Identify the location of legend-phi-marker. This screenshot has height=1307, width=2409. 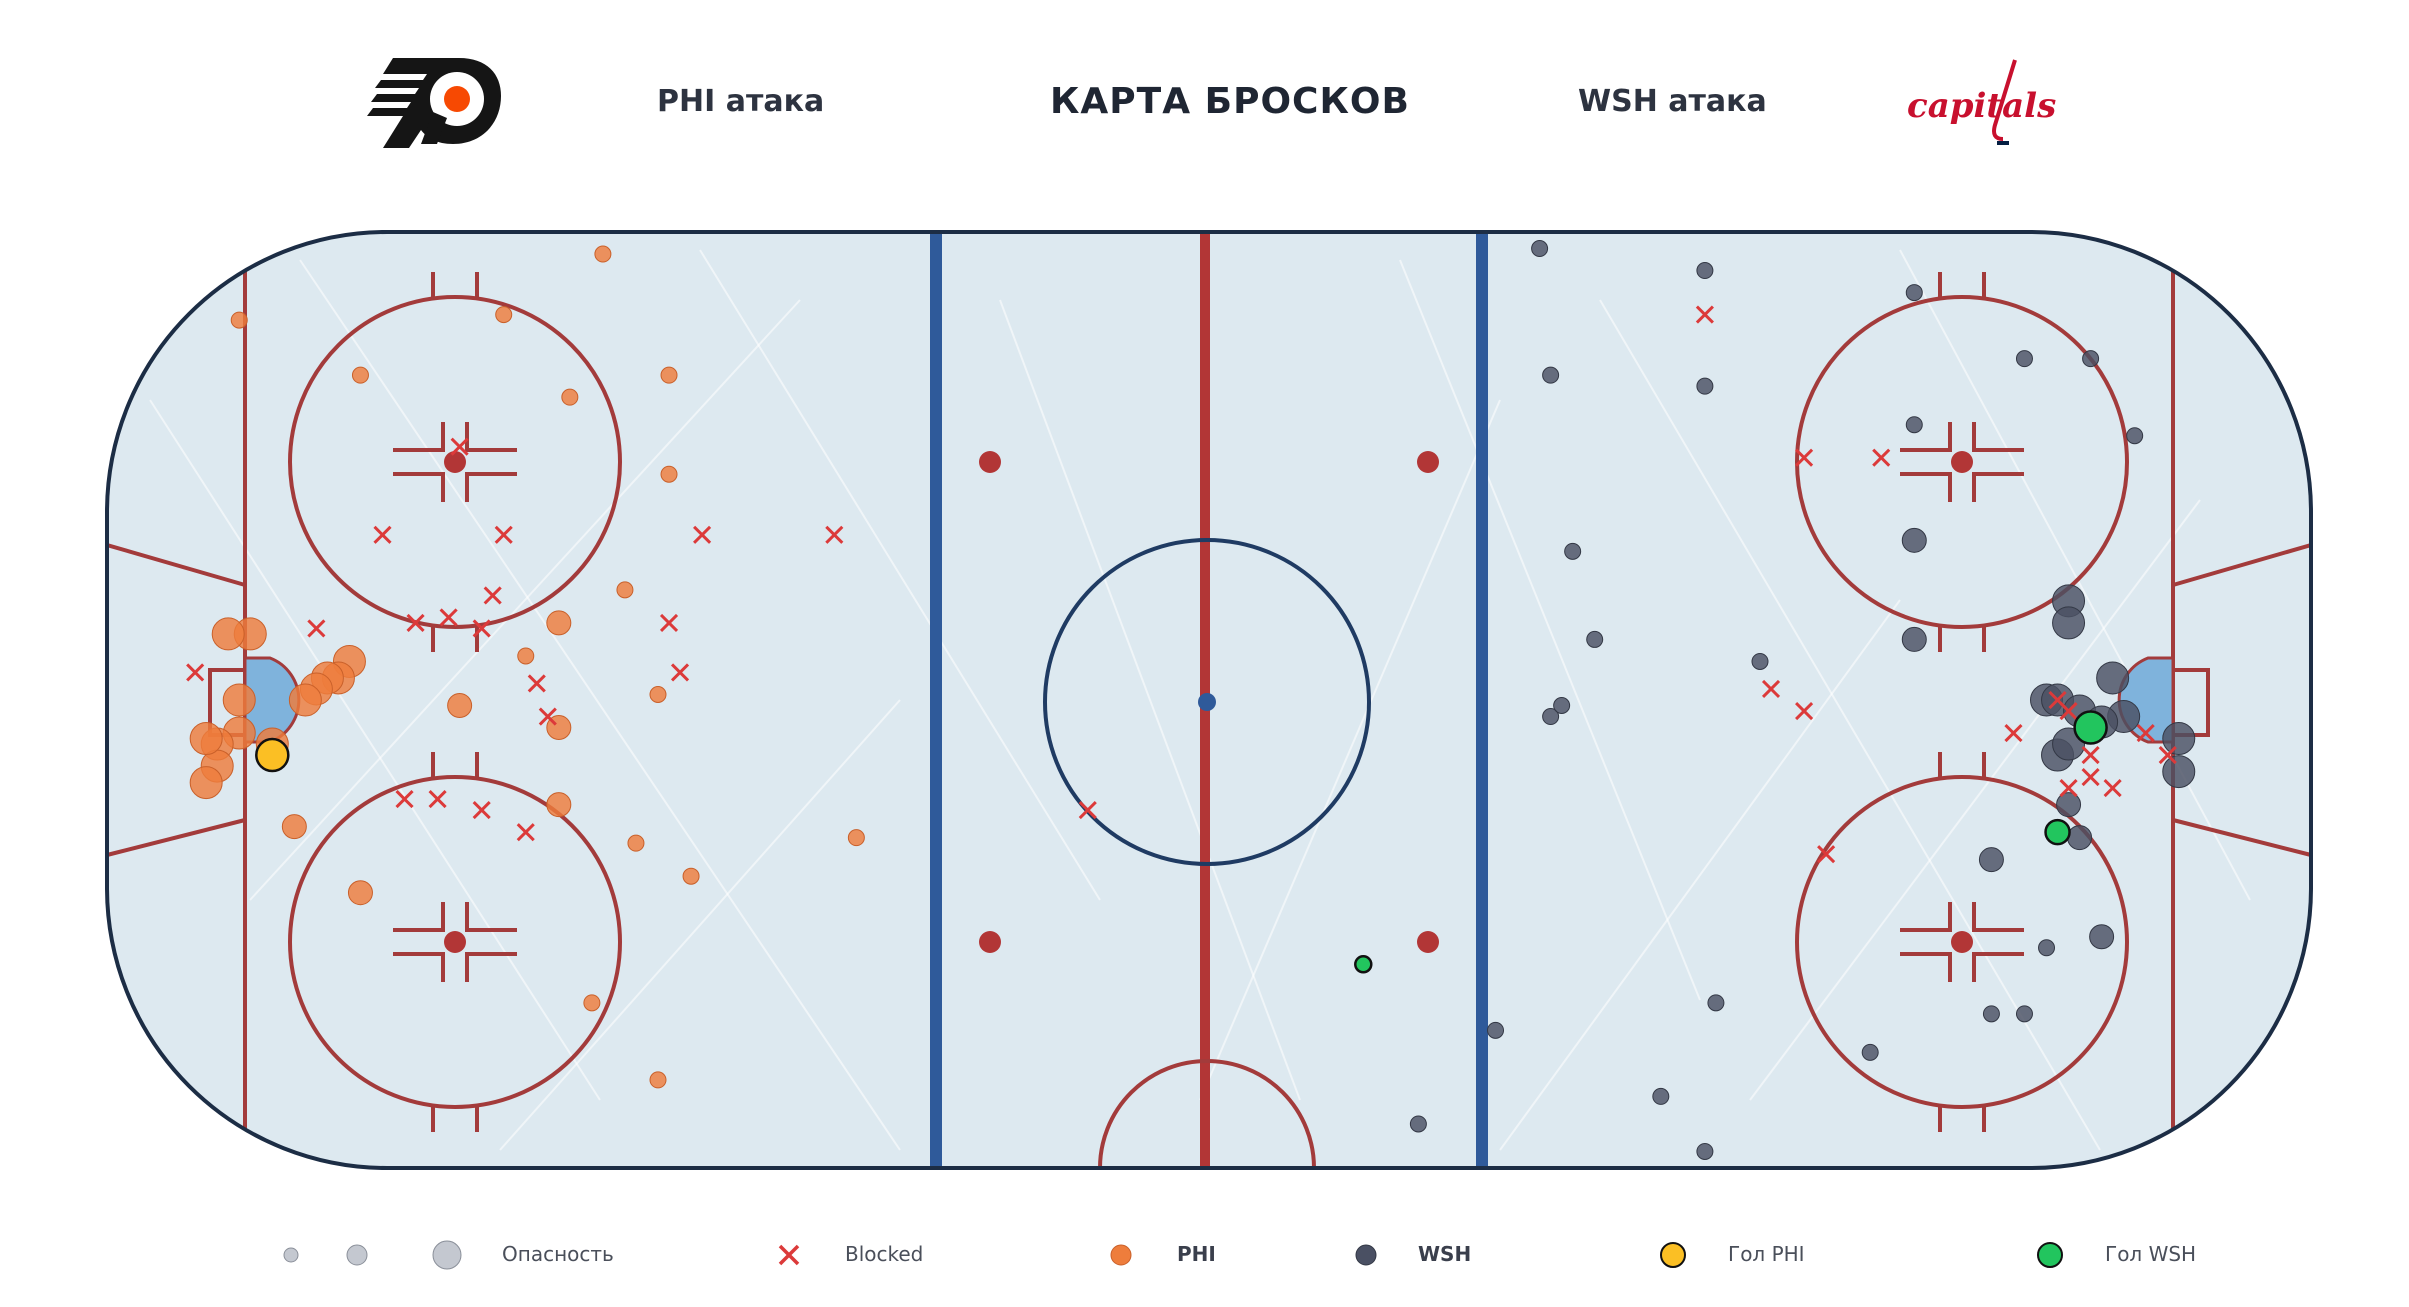
(1121, 1255).